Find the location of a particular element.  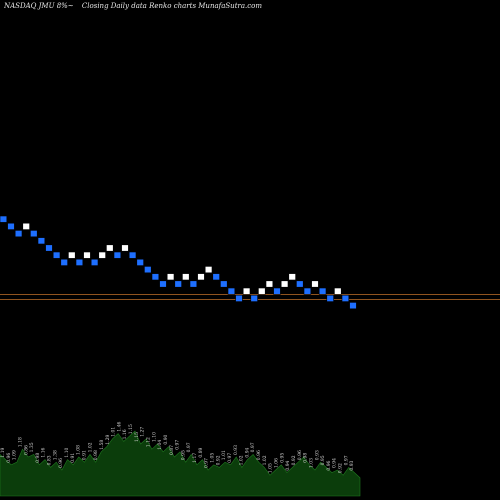

volume-label: 1.12 is located at coordinates (149, 442).